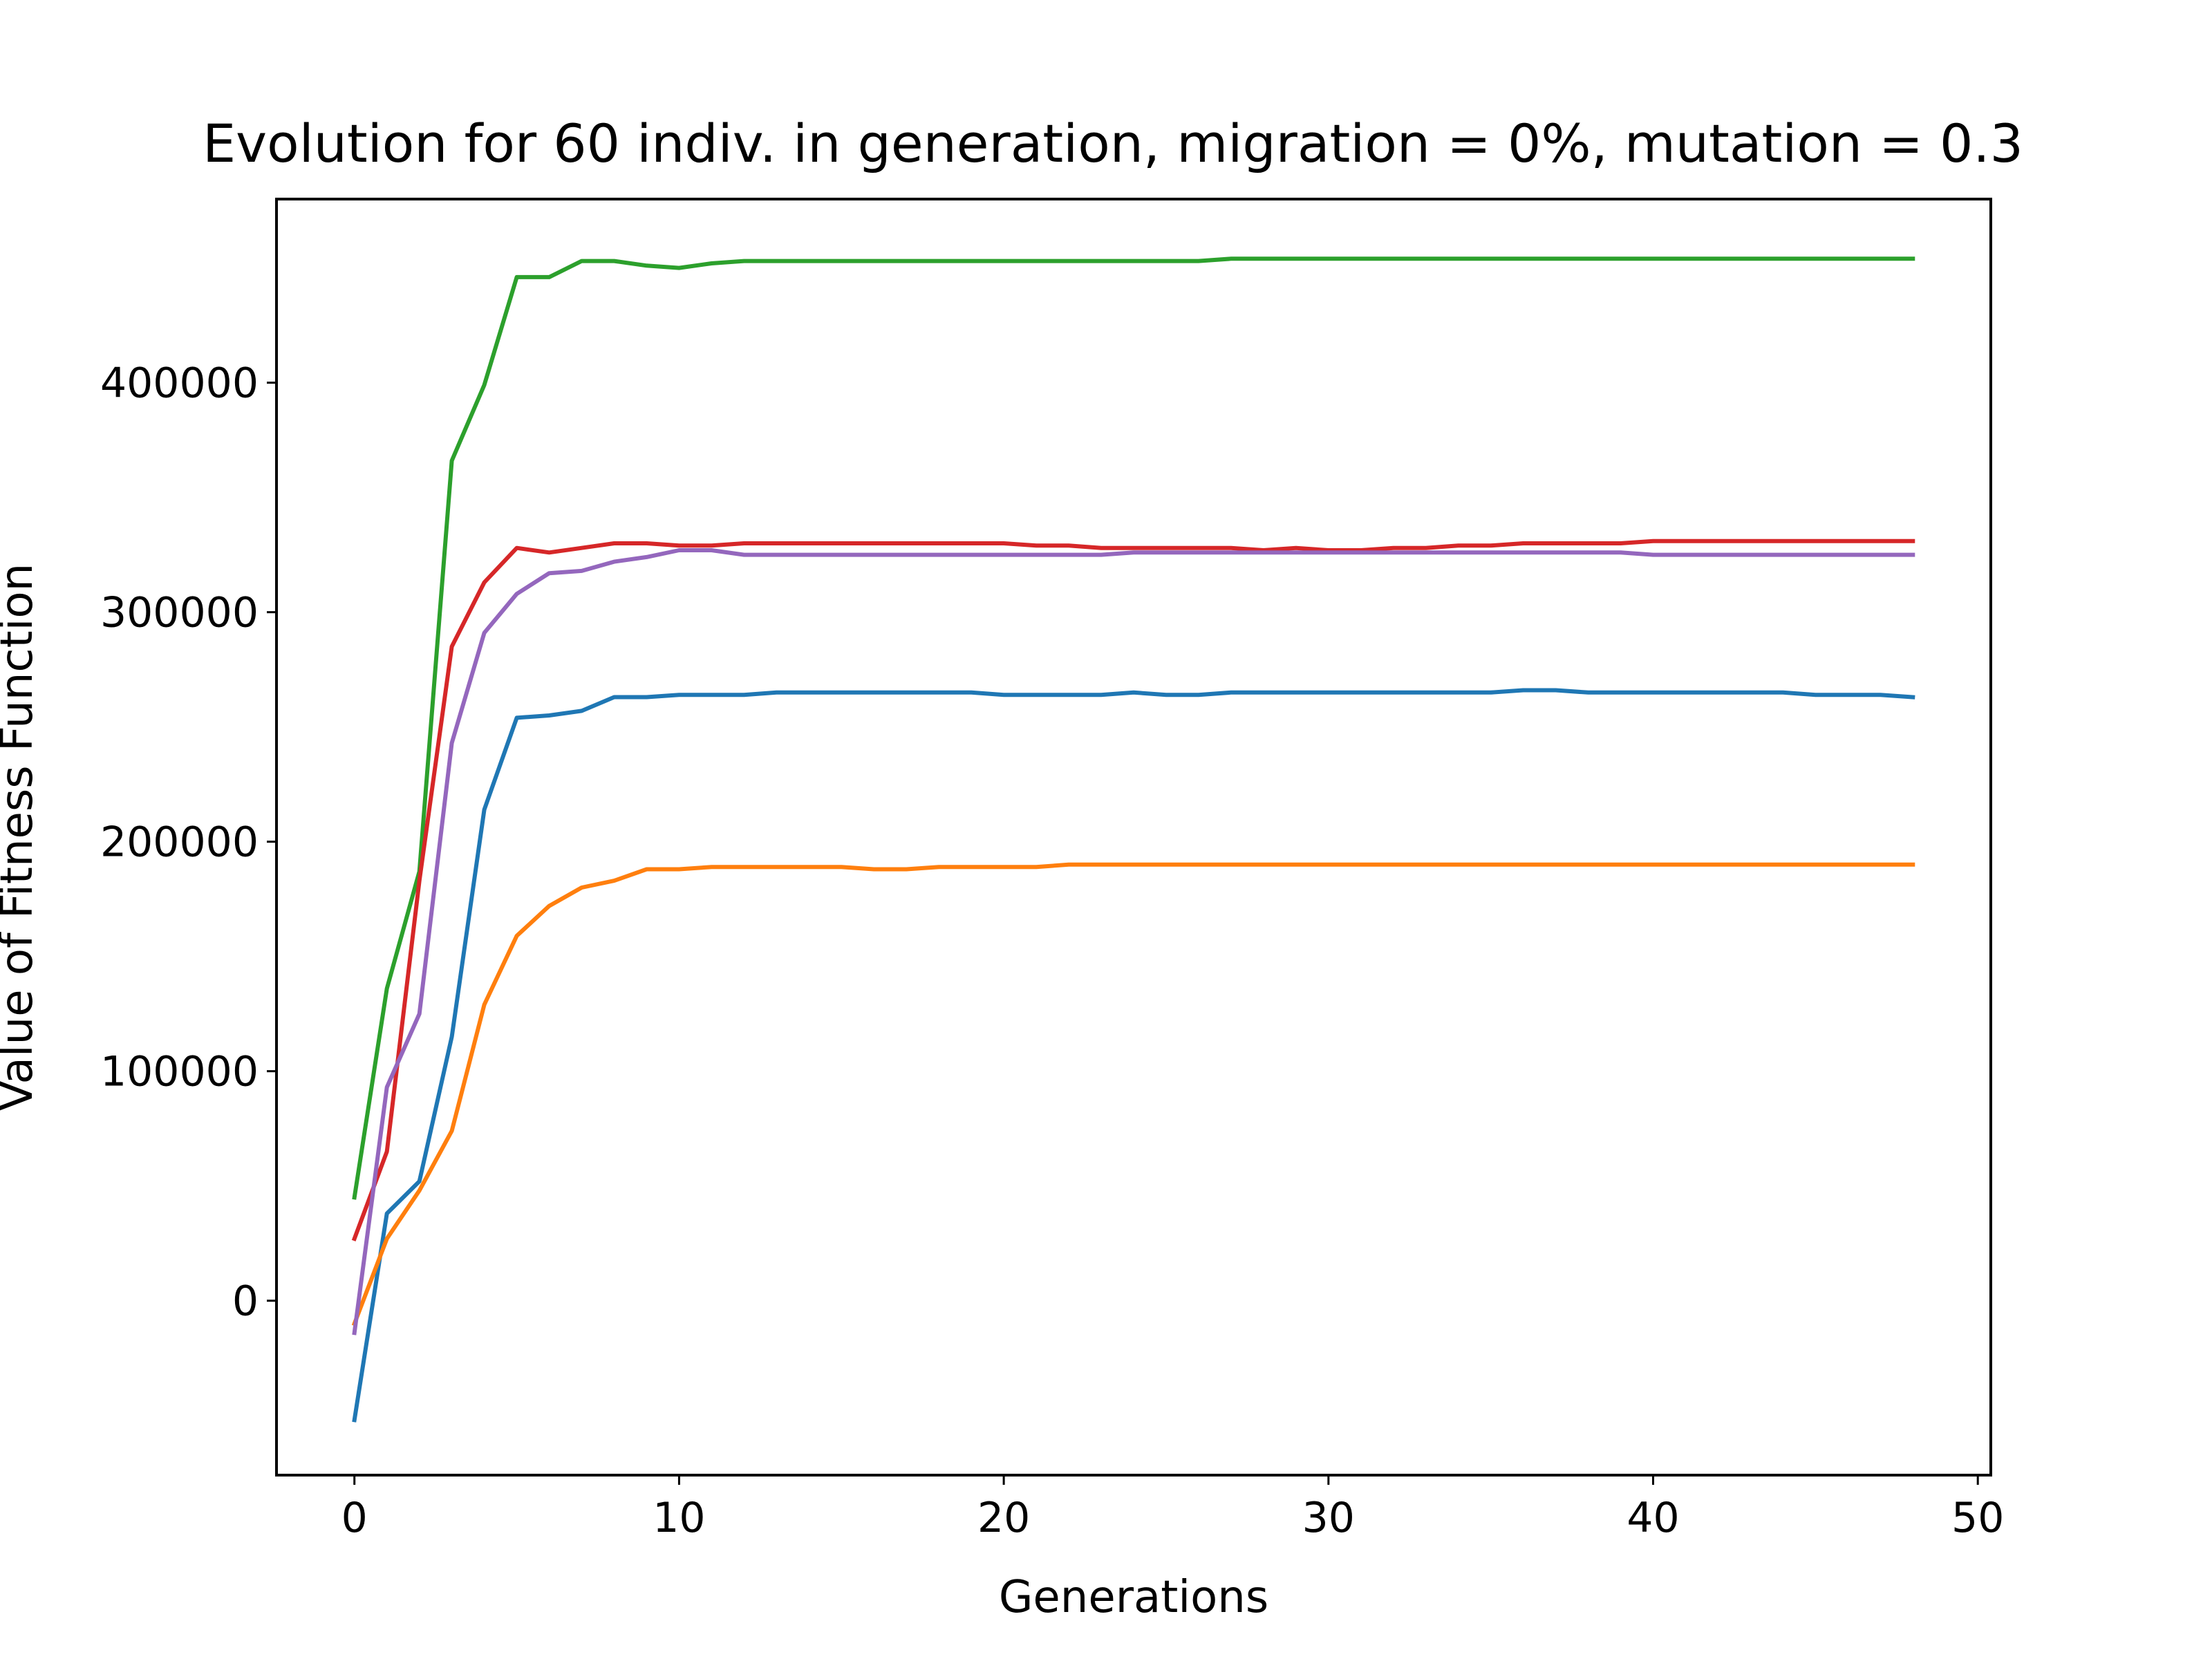 The image size is (2212, 1659). What do you see at coordinates (1977, 1518) in the screenshot?
I see `x-tick-label: 50` at bounding box center [1977, 1518].